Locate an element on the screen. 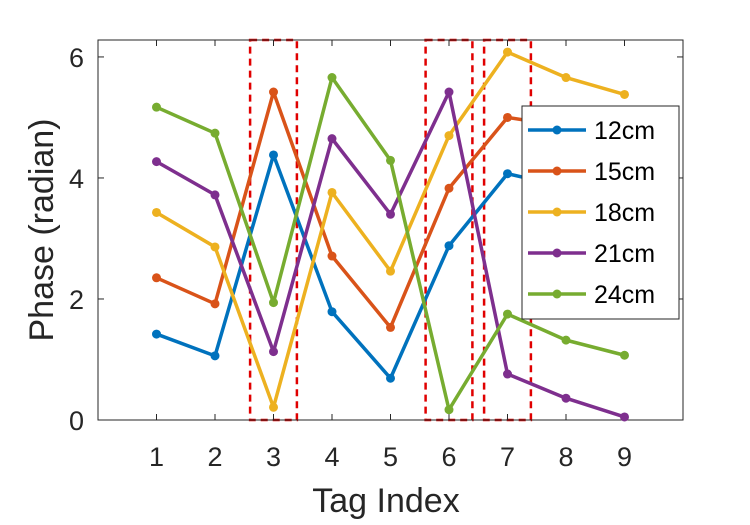 This screenshot has width=750, height=525. x-tick-label: 1 is located at coordinates (156, 457).